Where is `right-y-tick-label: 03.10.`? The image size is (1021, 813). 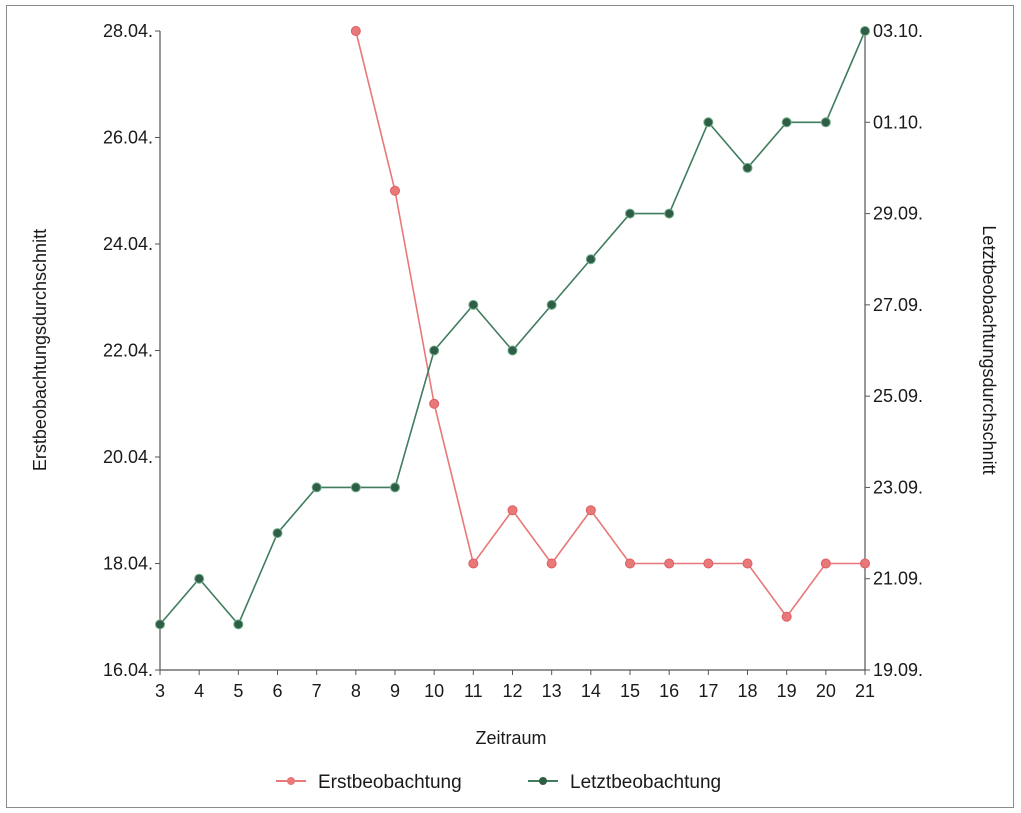
right-y-tick-label: 03.10. is located at coordinates (898, 31).